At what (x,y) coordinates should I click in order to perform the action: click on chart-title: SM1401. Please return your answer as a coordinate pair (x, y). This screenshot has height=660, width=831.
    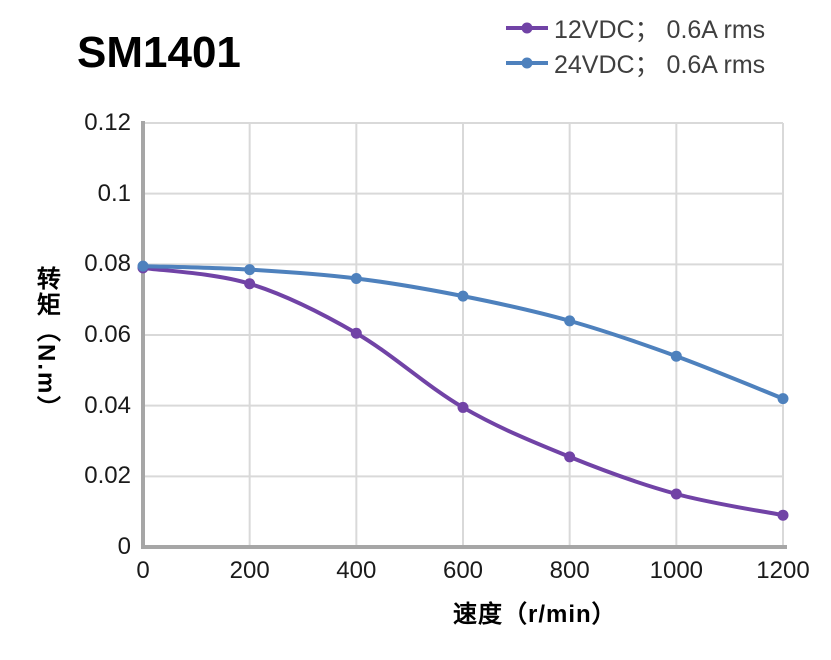
    Looking at the image, I should click on (159, 52).